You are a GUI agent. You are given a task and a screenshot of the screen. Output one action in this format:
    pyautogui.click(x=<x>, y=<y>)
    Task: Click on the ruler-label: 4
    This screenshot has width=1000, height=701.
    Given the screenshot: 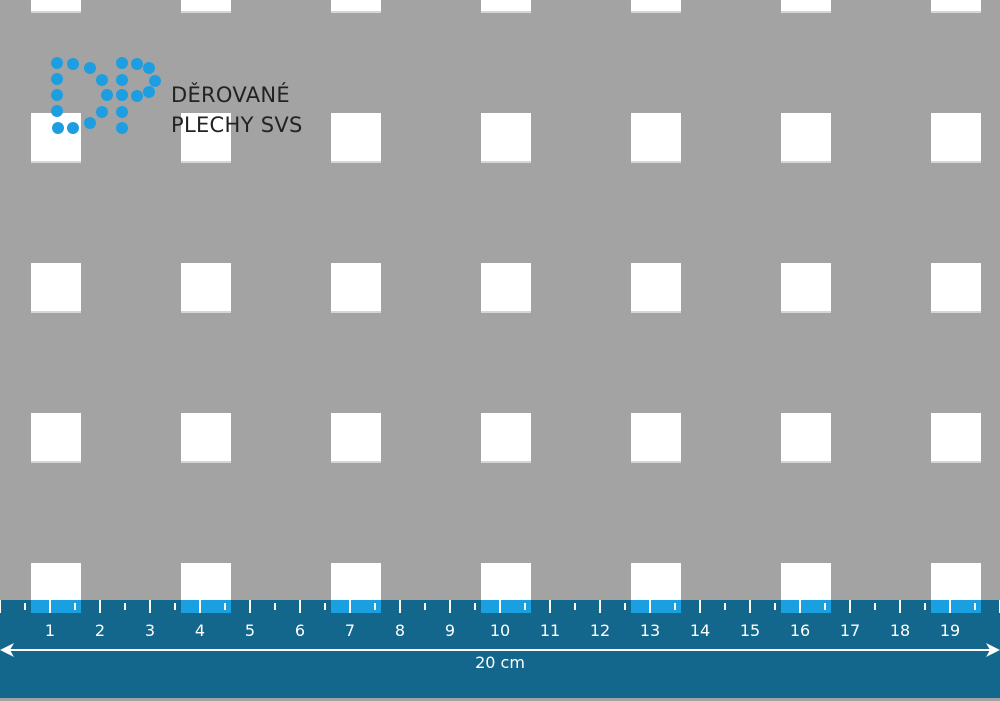 What is the action you would take?
    pyautogui.click(x=200, y=630)
    